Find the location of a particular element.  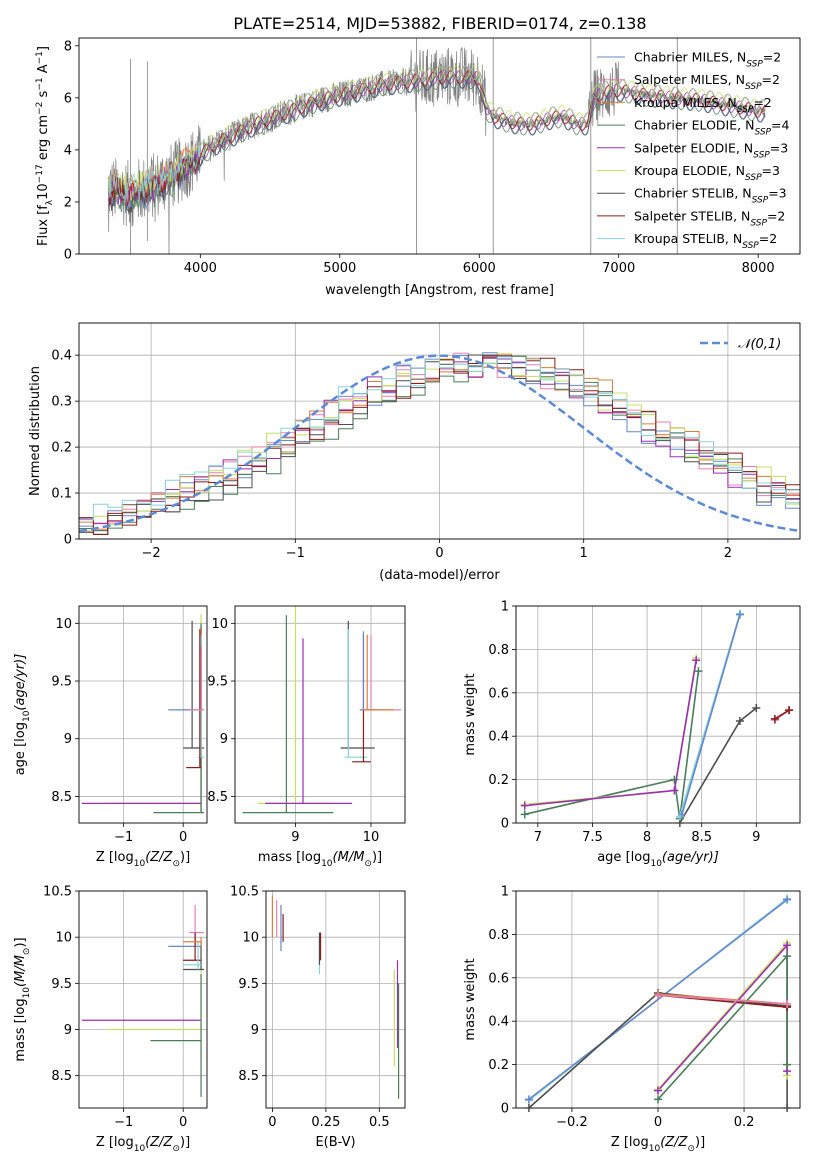

plot-area-residuals is located at coordinates (439, 443).